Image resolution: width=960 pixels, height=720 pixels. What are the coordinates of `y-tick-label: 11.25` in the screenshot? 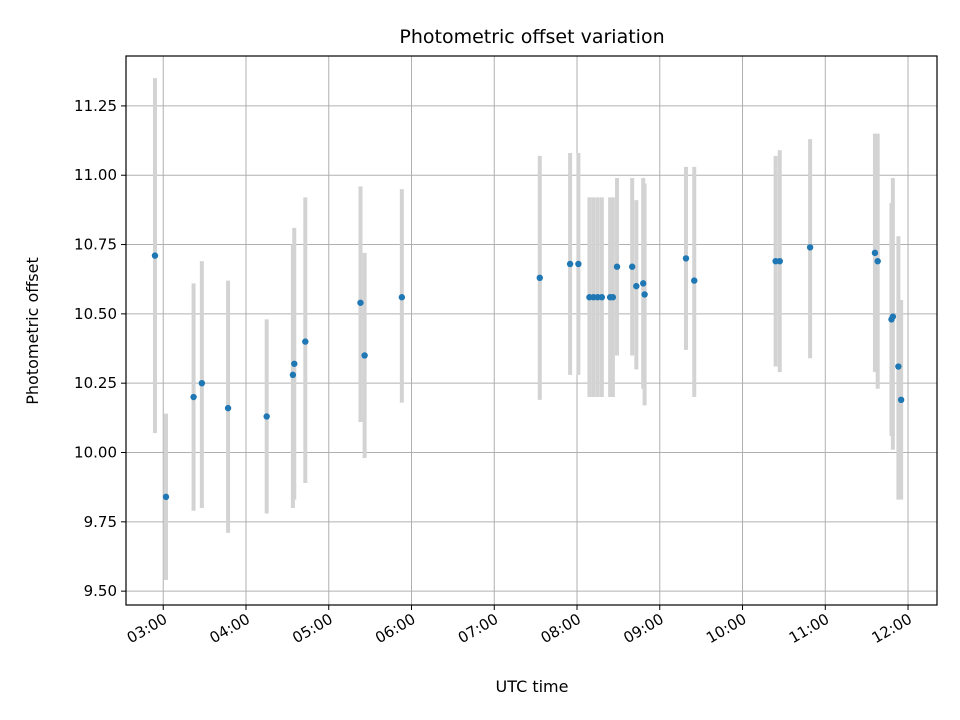 It's located at (95, 106).